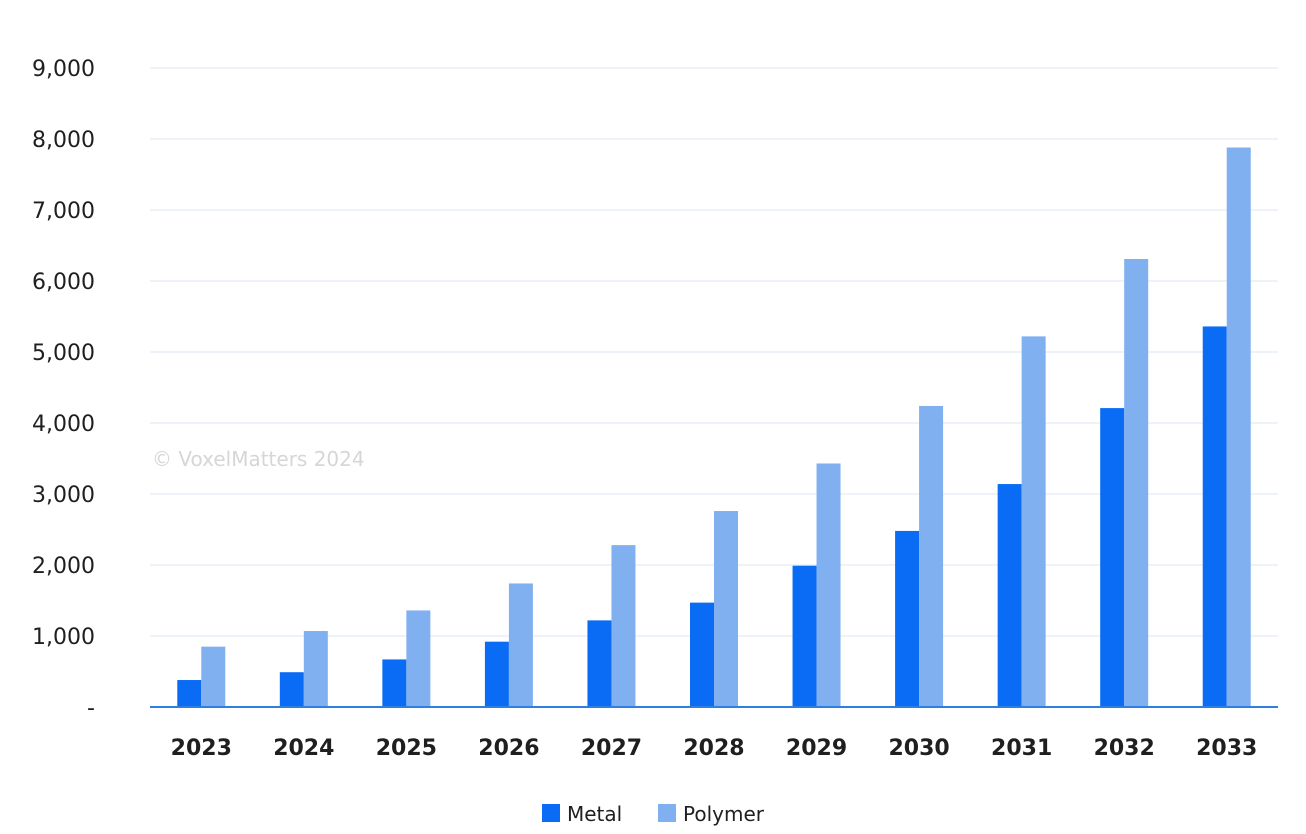 This screenshot has width=1306, height=834. What do you see at coordinates (63, 69) in the screenshot?
I see `y-tick-label: 9,000` at bounding box center [63, 69].